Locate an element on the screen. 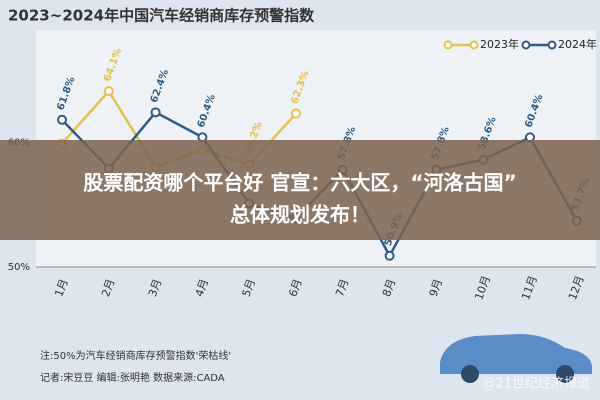  x-tick-label: 6月 is located at coordinates (295, 287).